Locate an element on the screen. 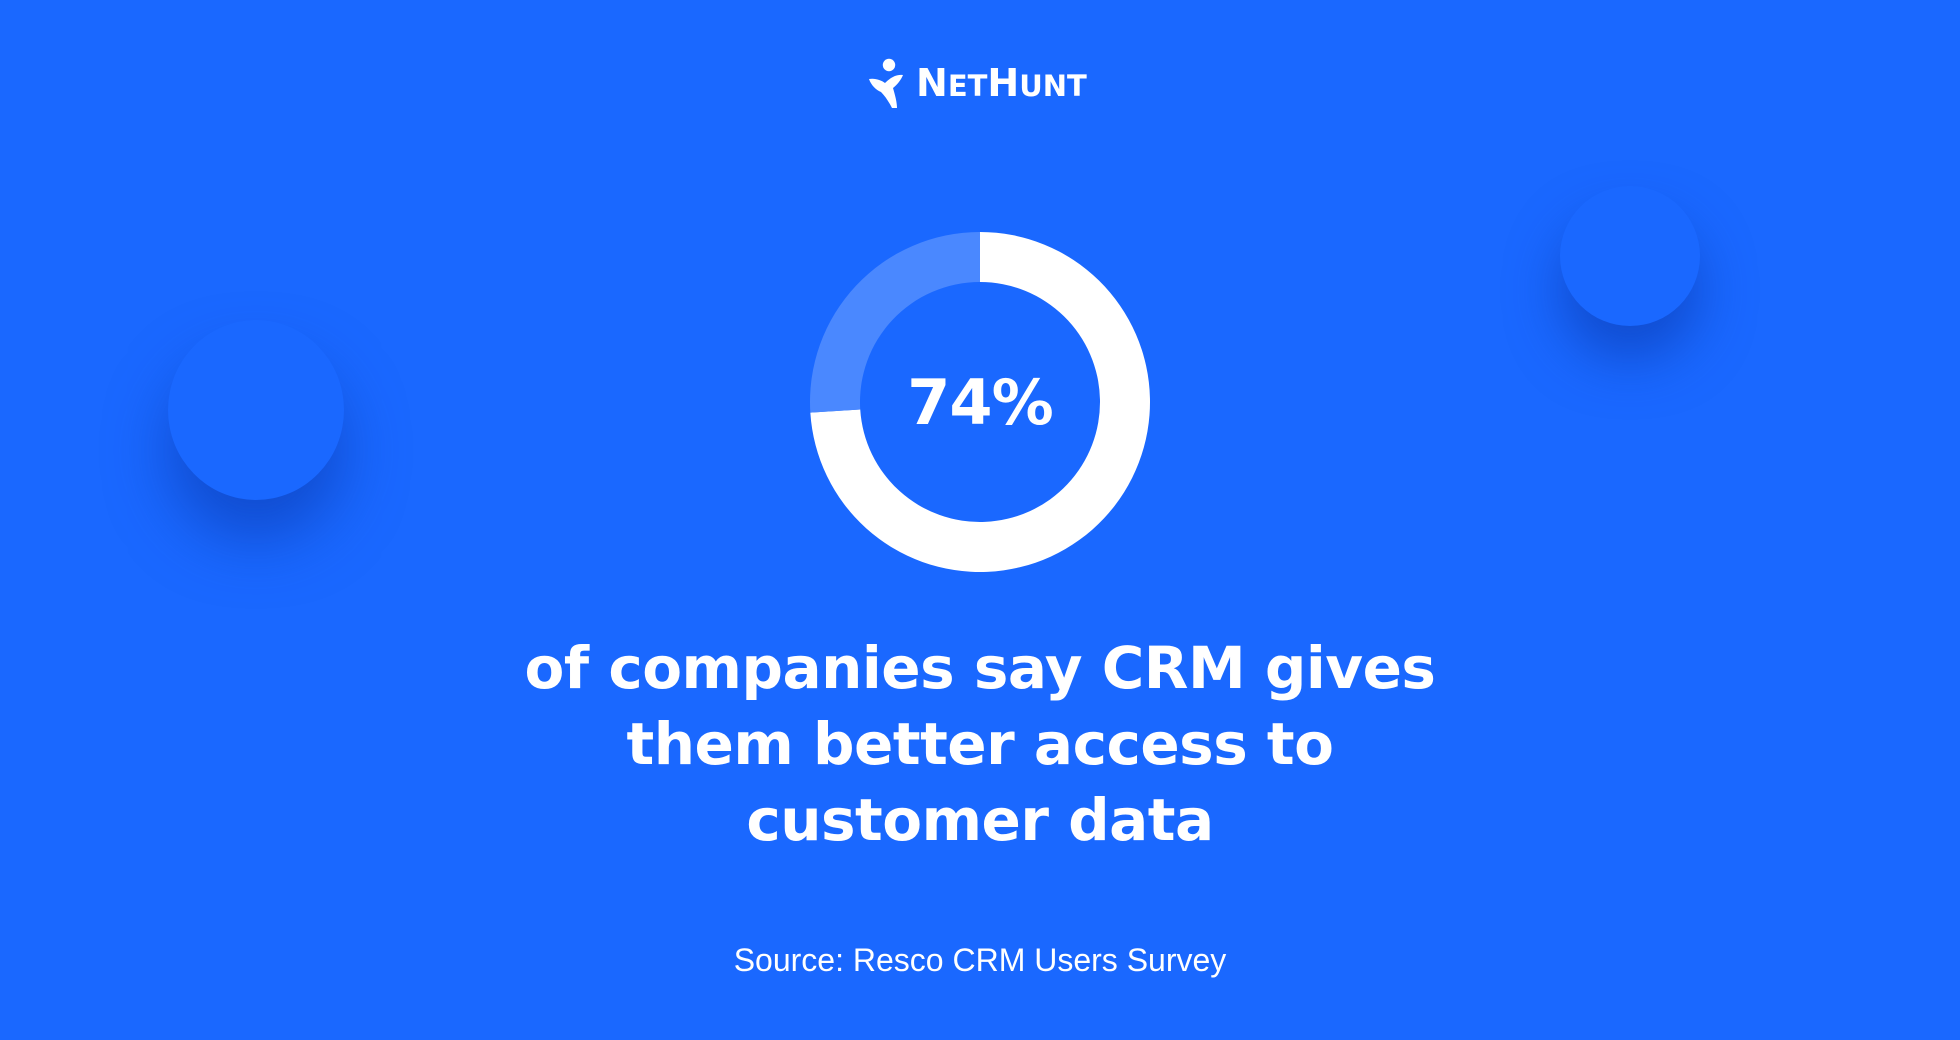 The image size is (1960, 1040). donut-chart: 74% is located at coordinates (980, 402).